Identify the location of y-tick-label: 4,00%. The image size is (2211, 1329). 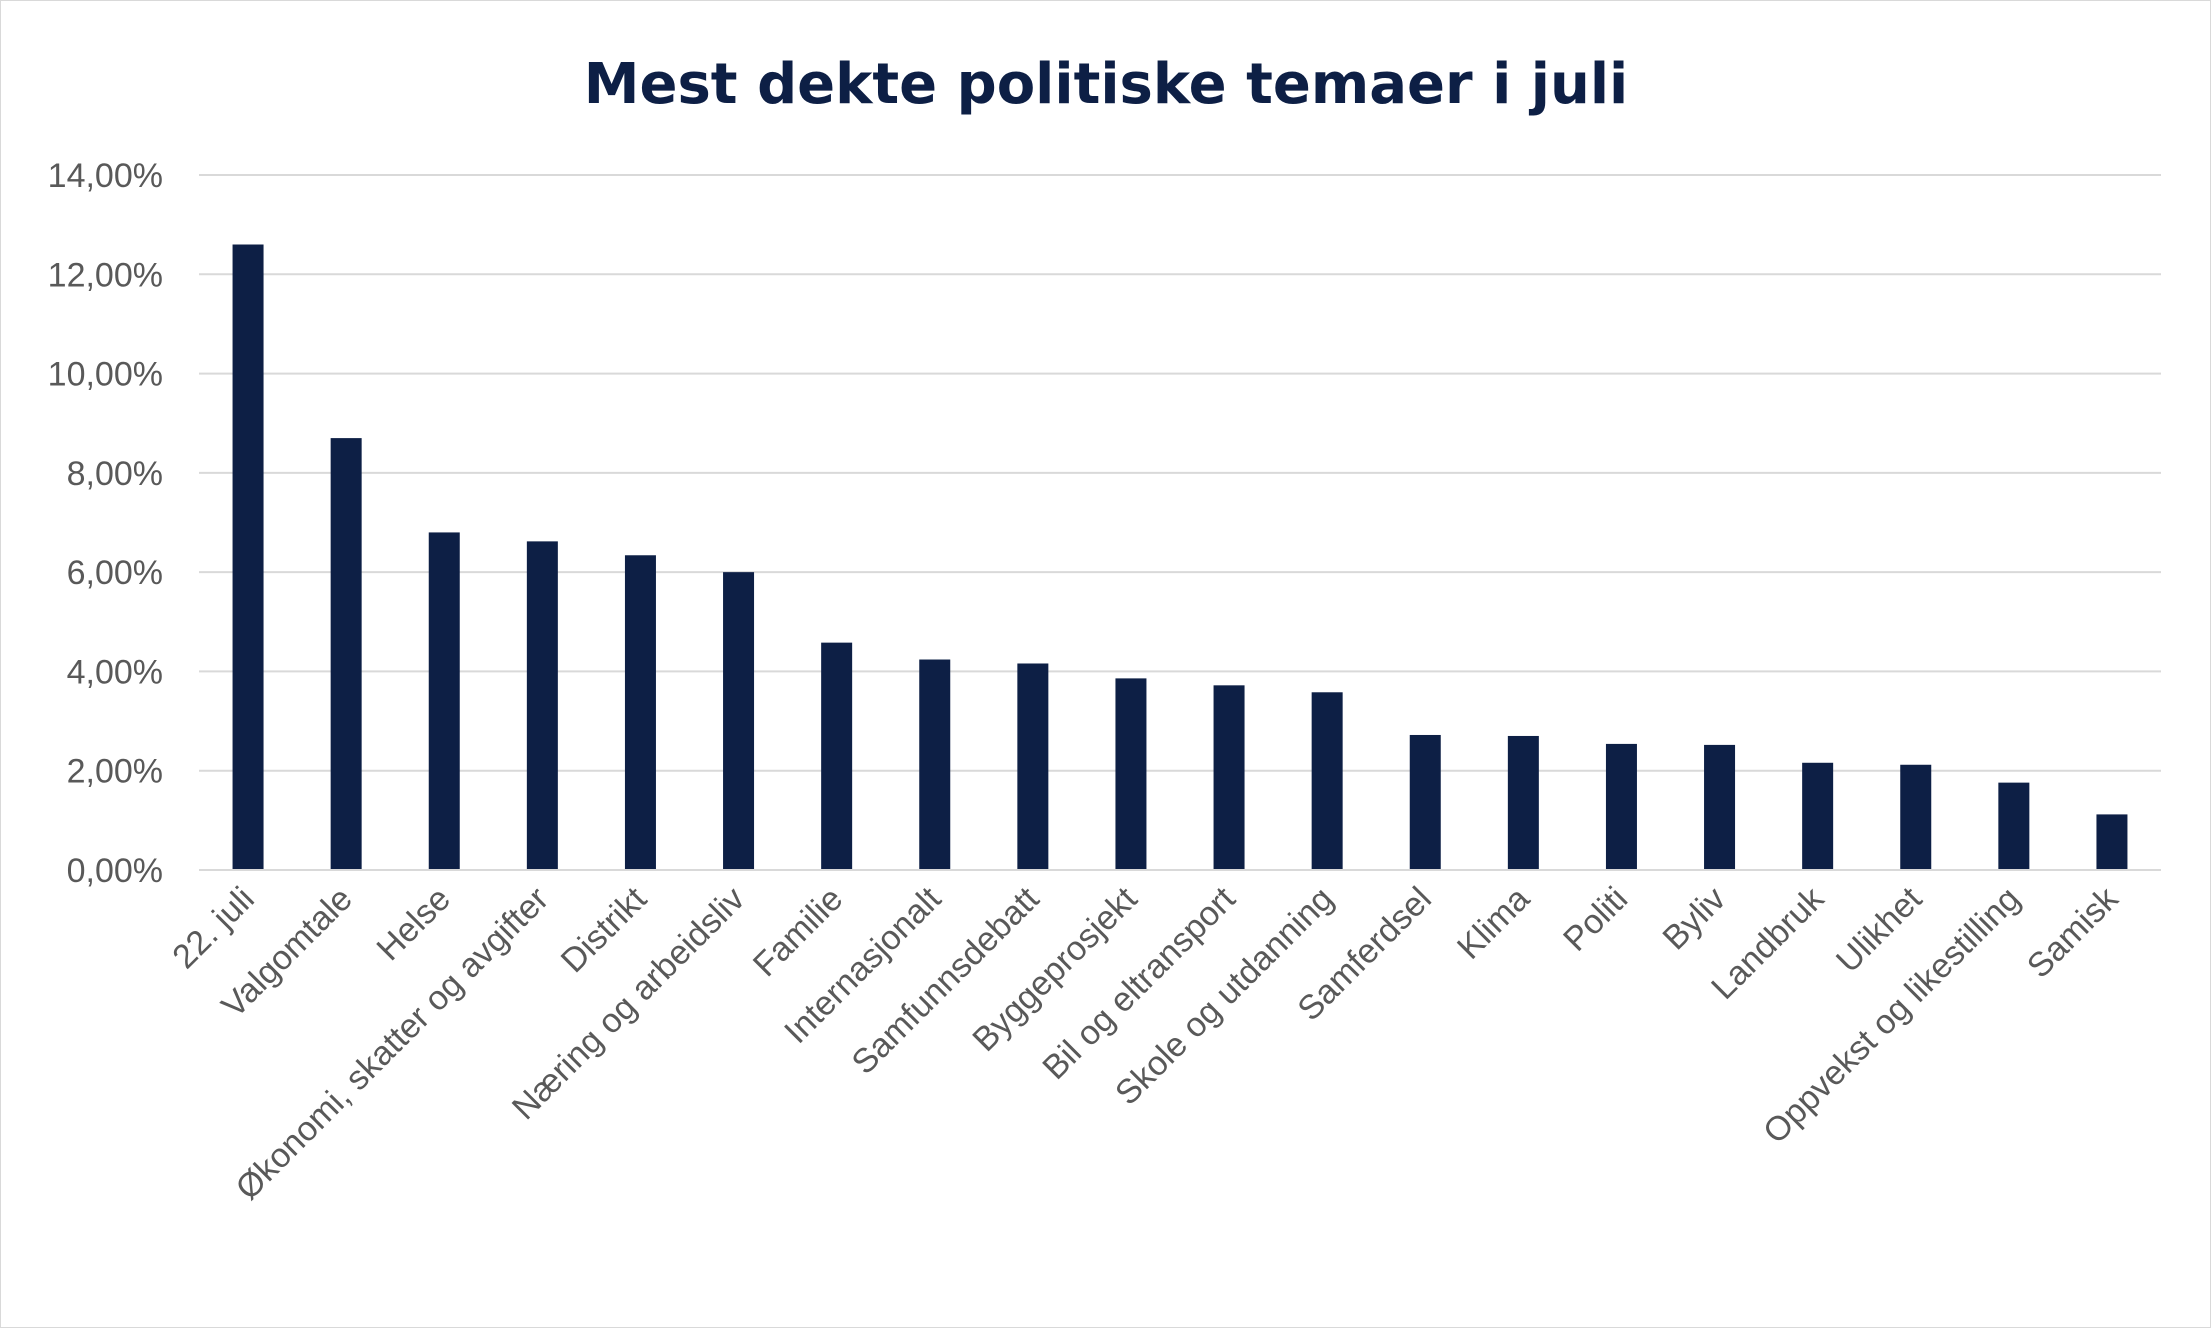
(115, 672).